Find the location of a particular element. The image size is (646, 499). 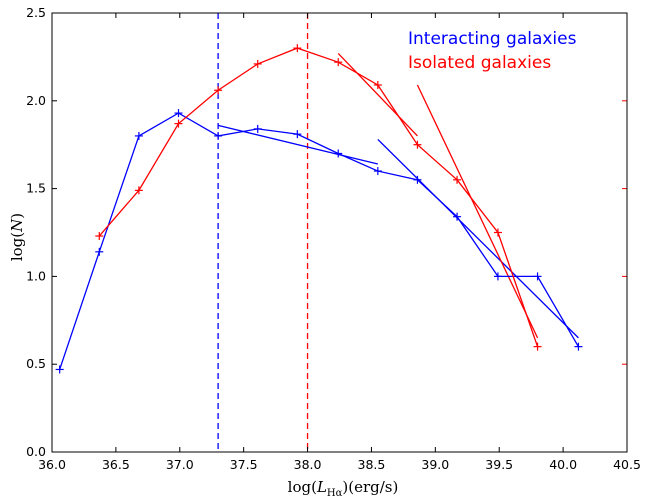

x-tick-label: 39.0 is located at coordinates (435, 464).